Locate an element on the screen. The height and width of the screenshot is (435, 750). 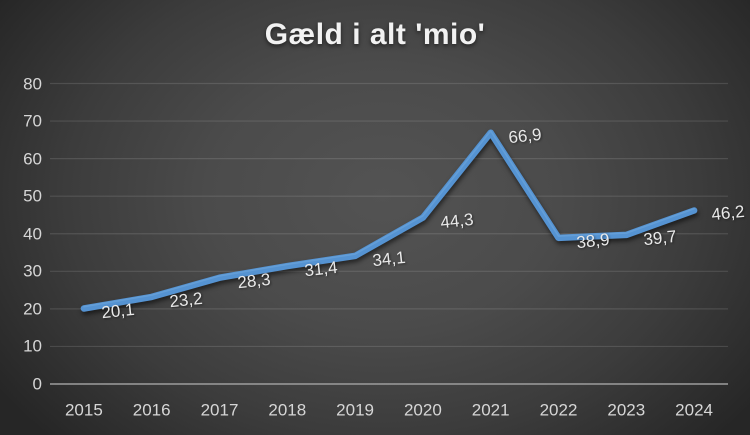
data-point-label: 38,9 is located at coordinates (592, 241).